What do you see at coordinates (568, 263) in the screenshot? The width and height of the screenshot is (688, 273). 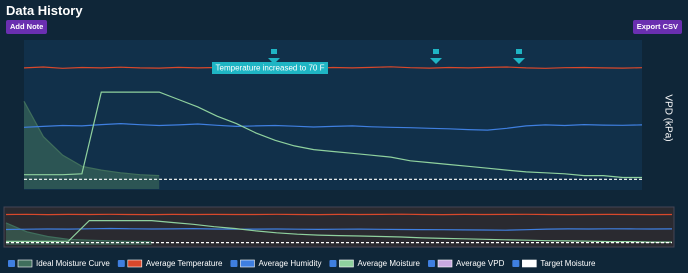 I see `legend-label: Target Moisture` at bounding box center [568, 263].